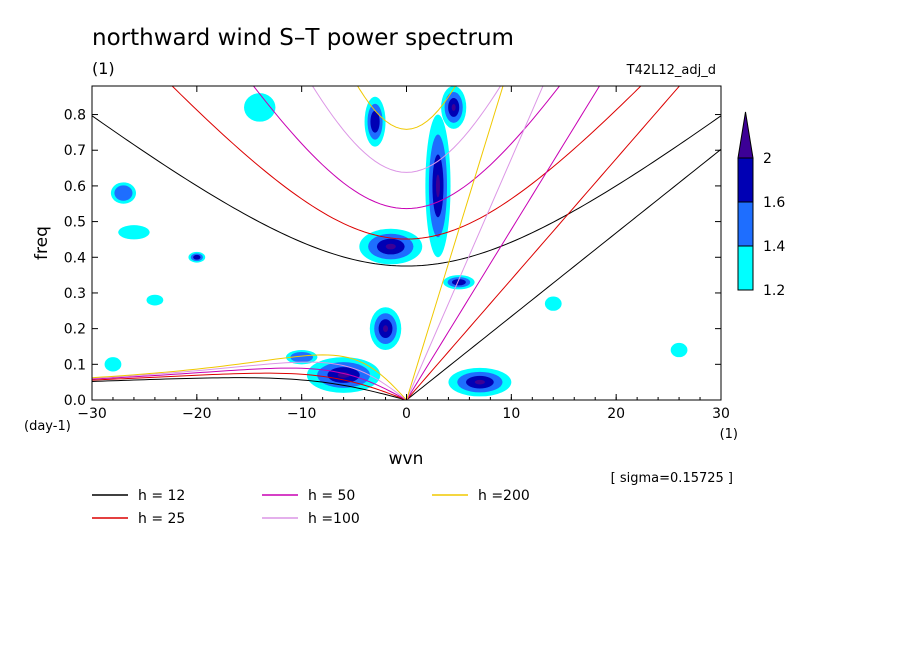 Image resolution: width=904 pixels, height=654 pixels. I want to click on x-tick-label: −30, so click(92, 414).